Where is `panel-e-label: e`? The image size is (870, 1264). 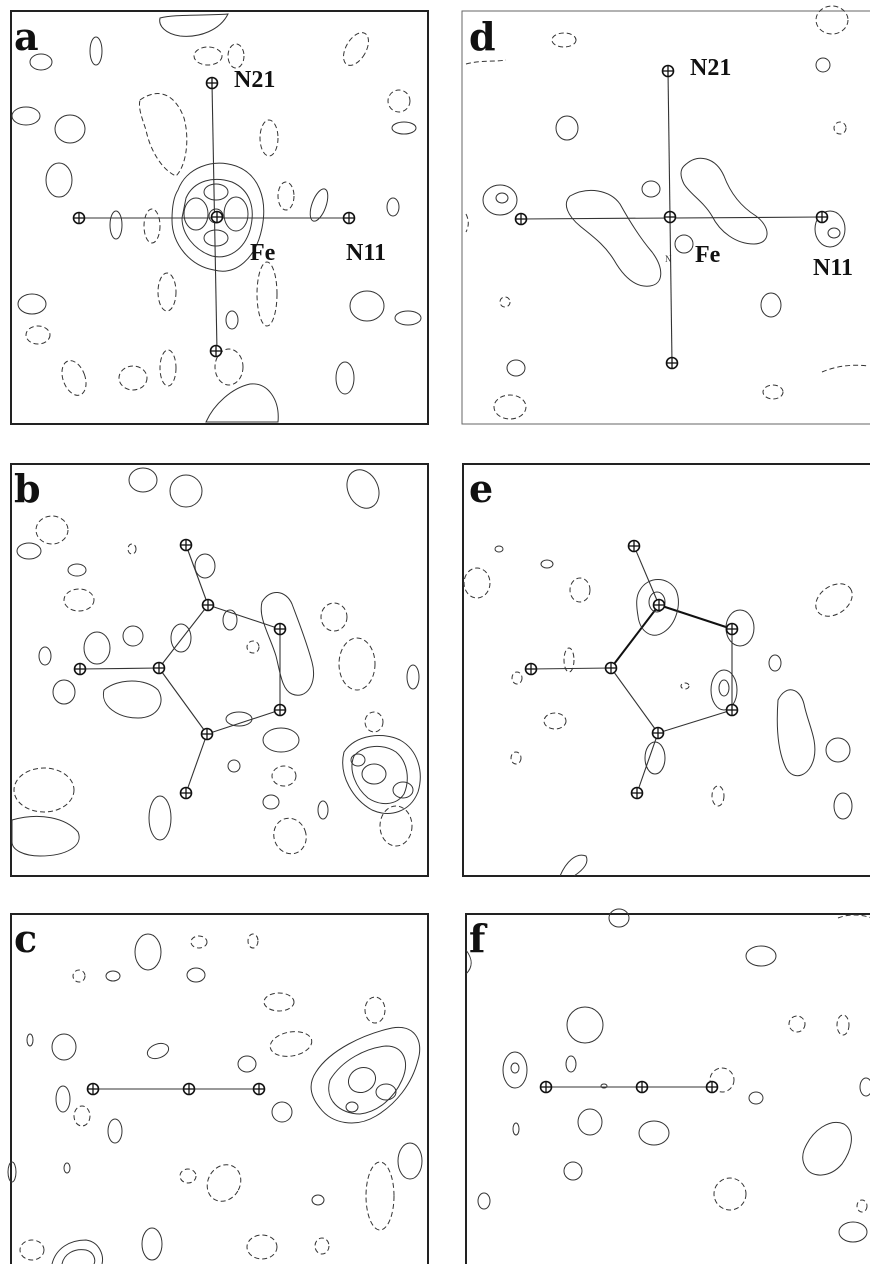
panel-e-label: e is located at coordinates (481, 488).